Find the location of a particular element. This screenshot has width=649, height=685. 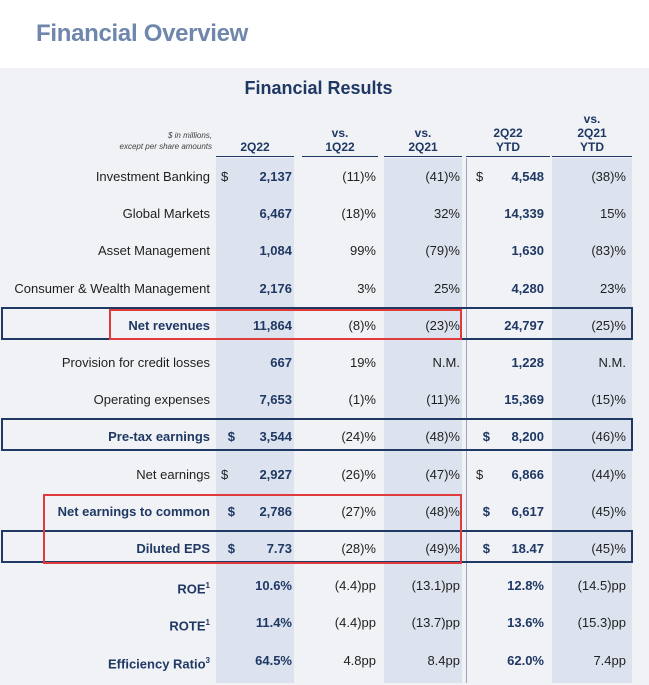

table-row: Net earnings $2,927 (26)% (47)% $6,866 (44)% is located at coordinates (324, 474).